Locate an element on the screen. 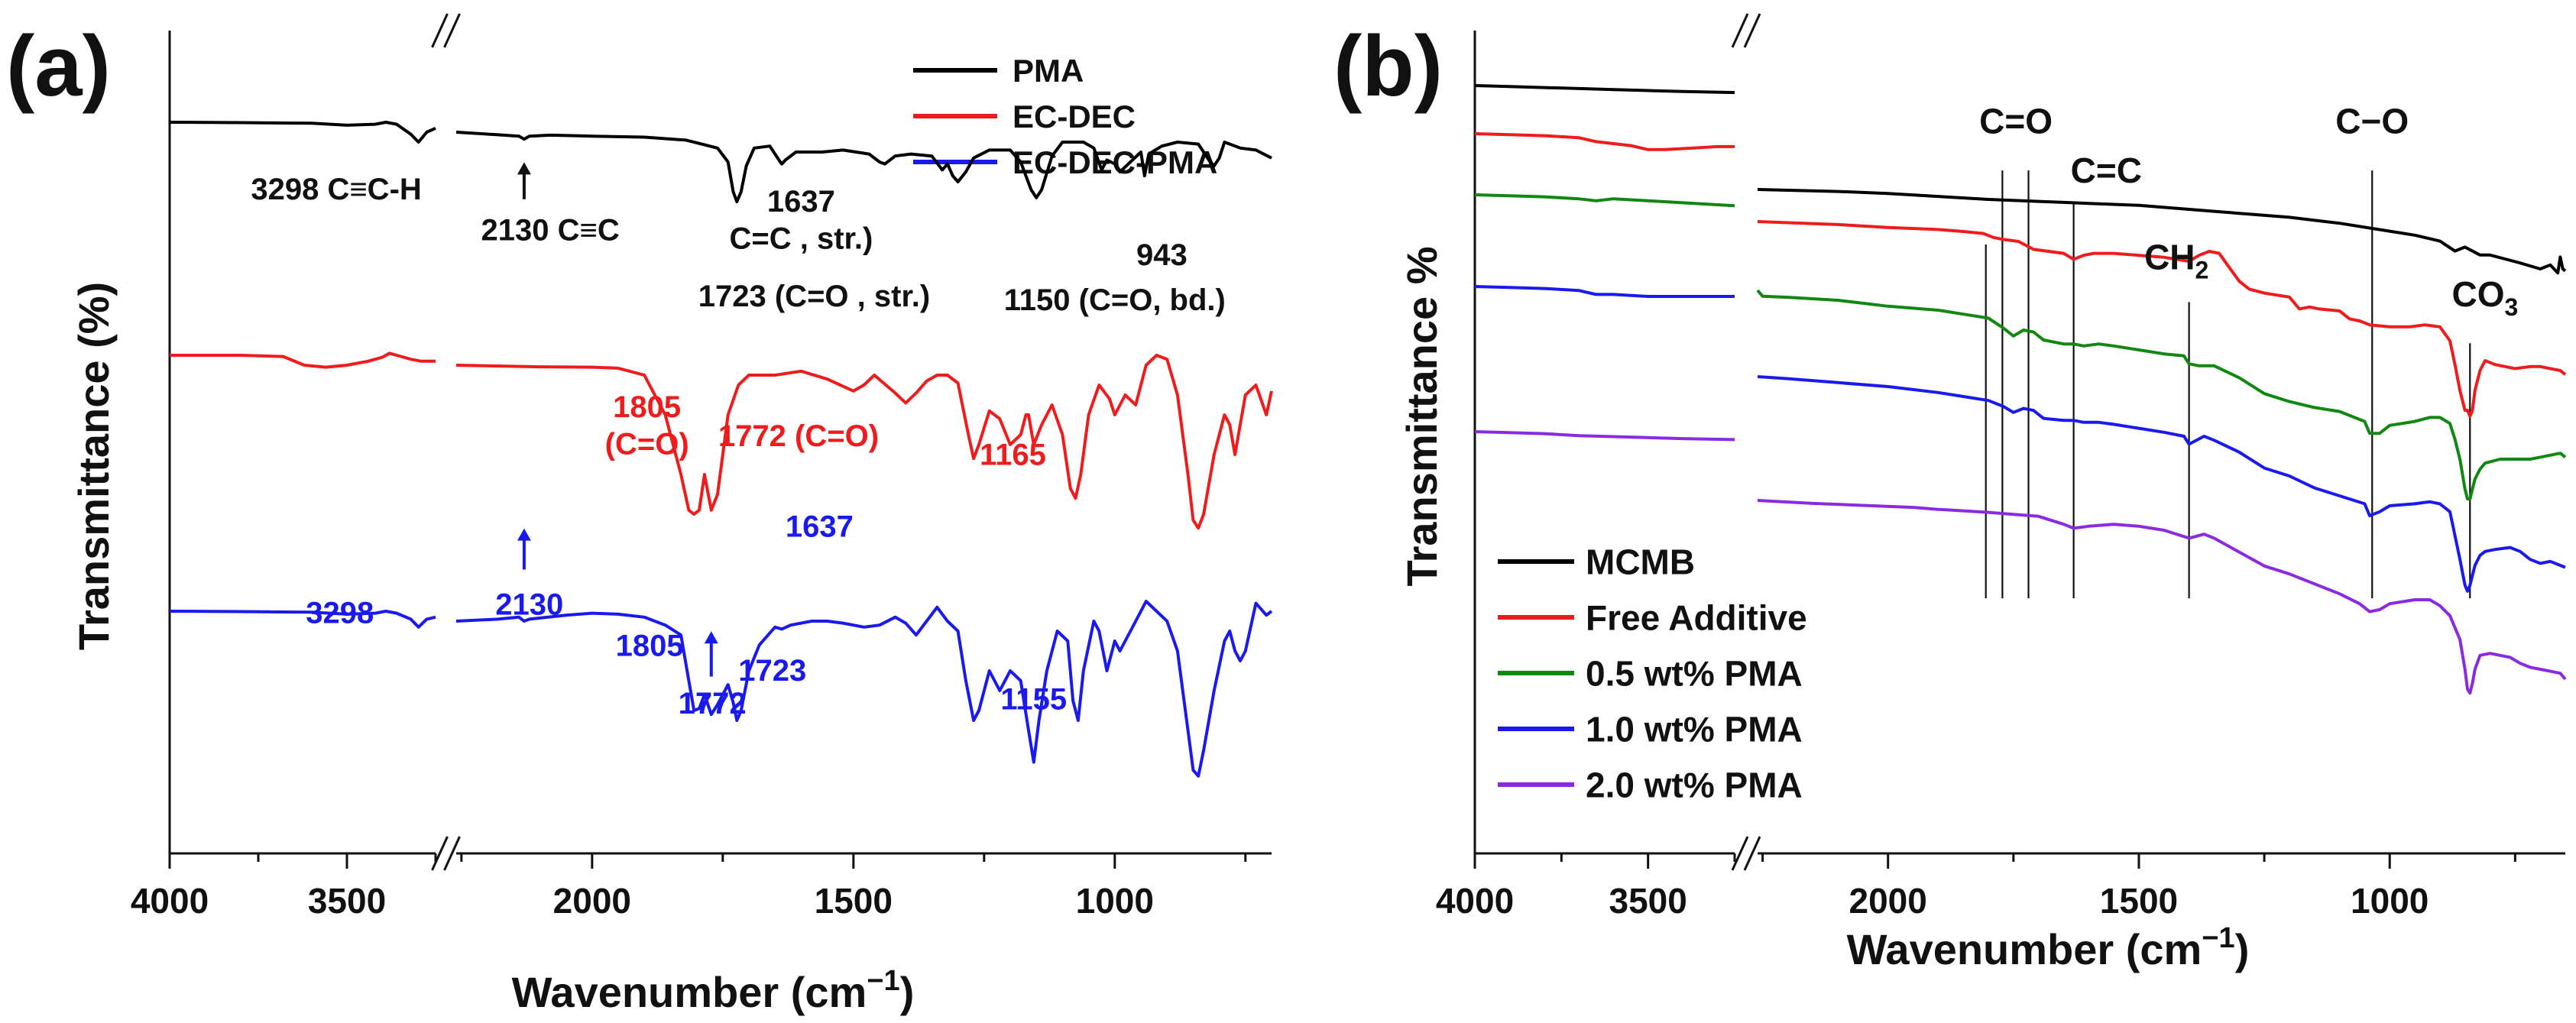 Image resolution: width=2576 pixels, height=1023 pixels. panel-b-ticks: 4000 3500 2000 1500 1000 is located at coordinates (1976, 887).